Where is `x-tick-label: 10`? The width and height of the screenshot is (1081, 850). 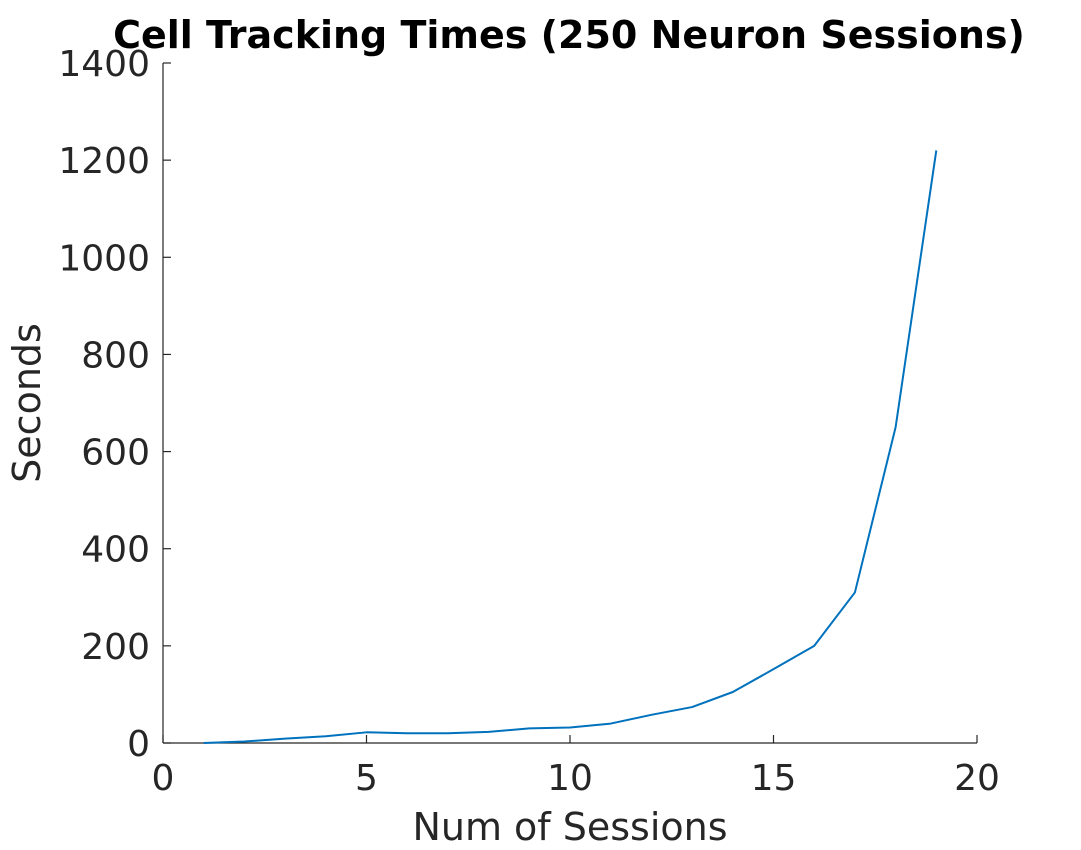 x-tick-label: 10 is located at coordinates (570, 778).